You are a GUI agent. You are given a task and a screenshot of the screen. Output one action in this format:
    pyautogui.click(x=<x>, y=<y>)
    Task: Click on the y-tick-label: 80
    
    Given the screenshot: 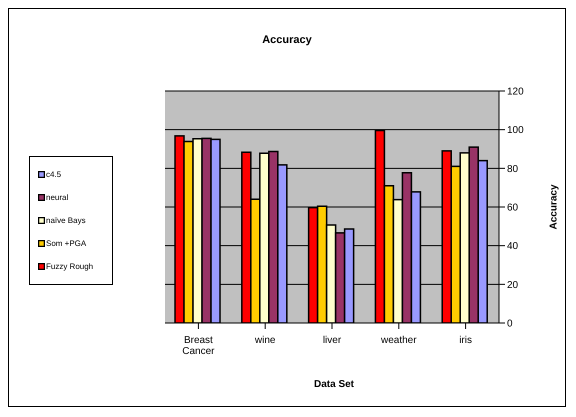 What is the action you would take?
    pyautogui.click(x=513, y=169)
    